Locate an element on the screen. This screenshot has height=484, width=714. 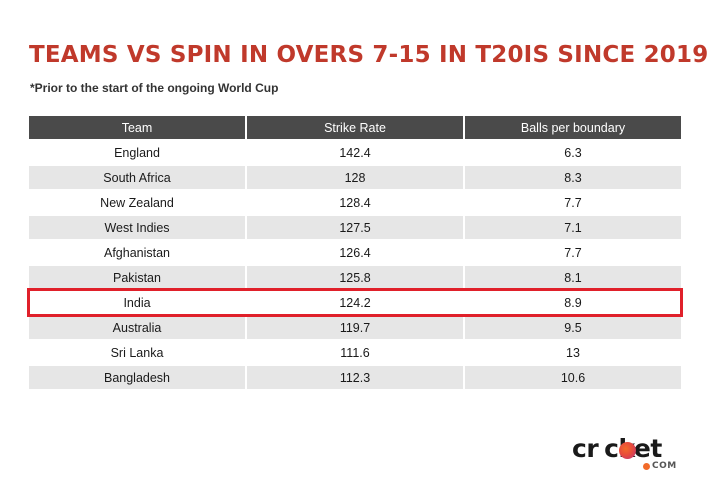
cricket-com-logo: crcket COM is located at coordinates (632, 454).